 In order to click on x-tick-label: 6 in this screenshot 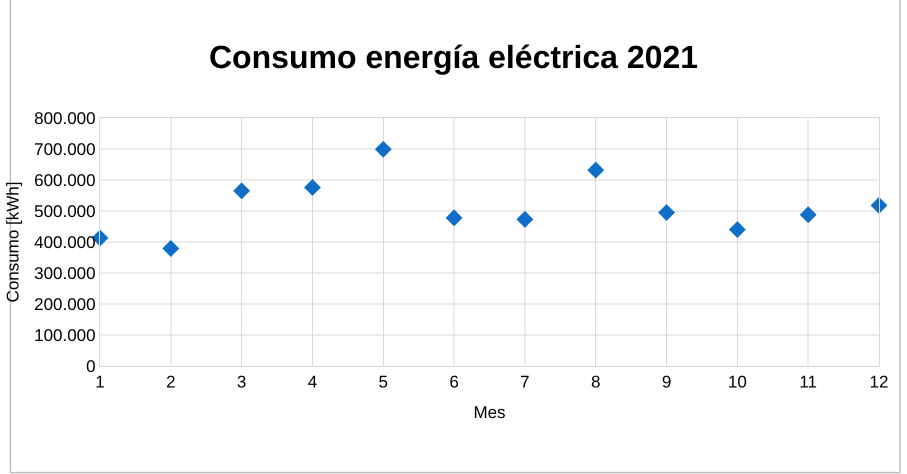, I will do `click(454, 382)`.